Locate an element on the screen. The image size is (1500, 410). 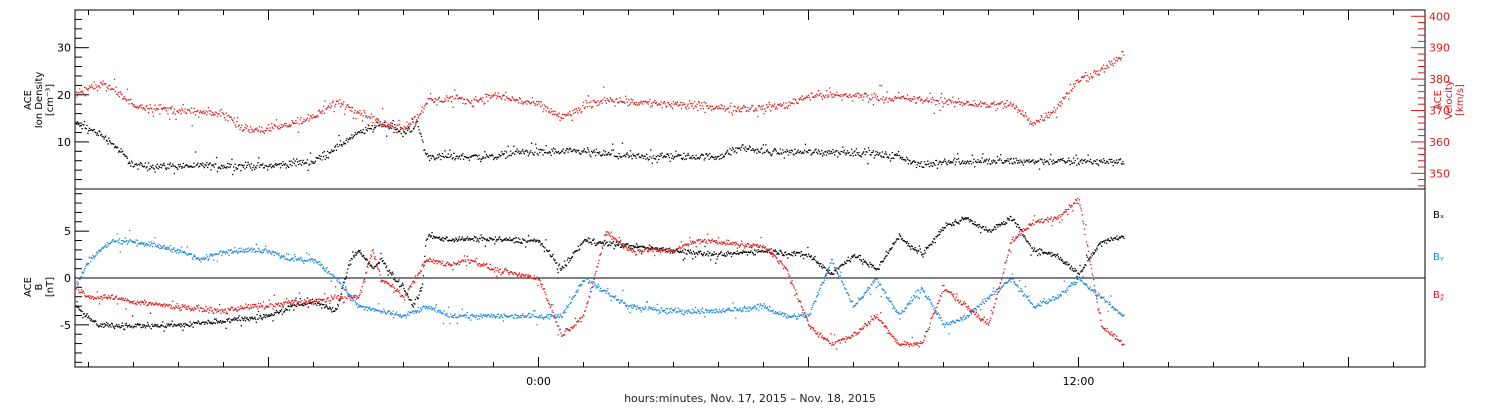
b-tick-label: 0 is located at coordinates (67, 278).